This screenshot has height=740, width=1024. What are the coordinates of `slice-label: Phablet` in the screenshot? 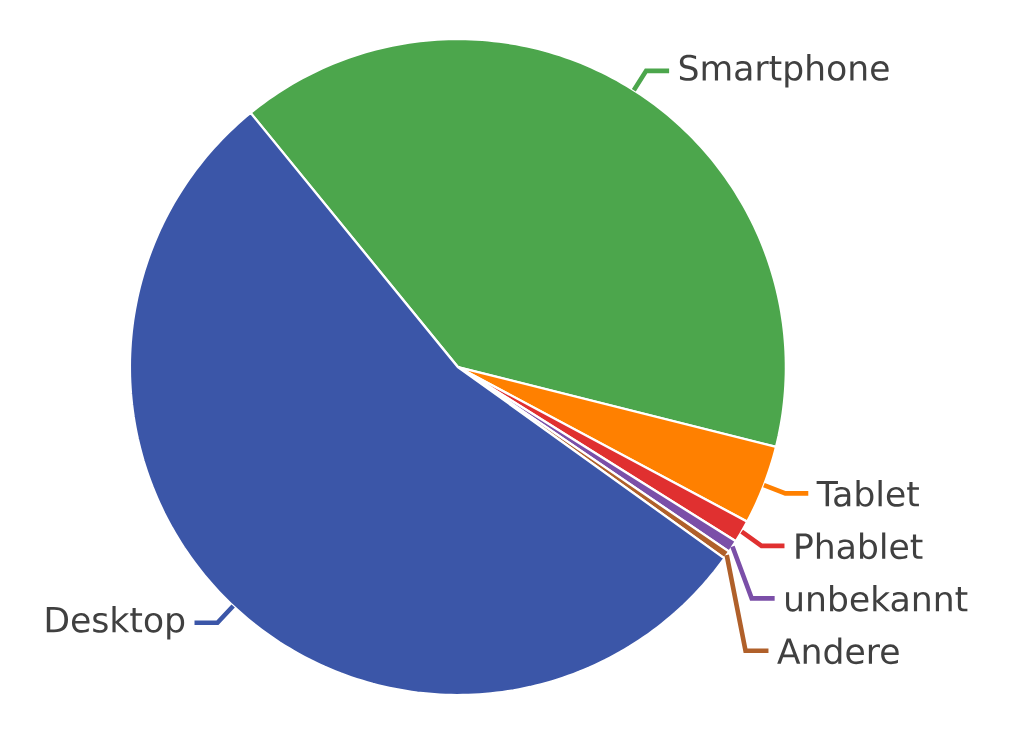 It's located at (859, 546).